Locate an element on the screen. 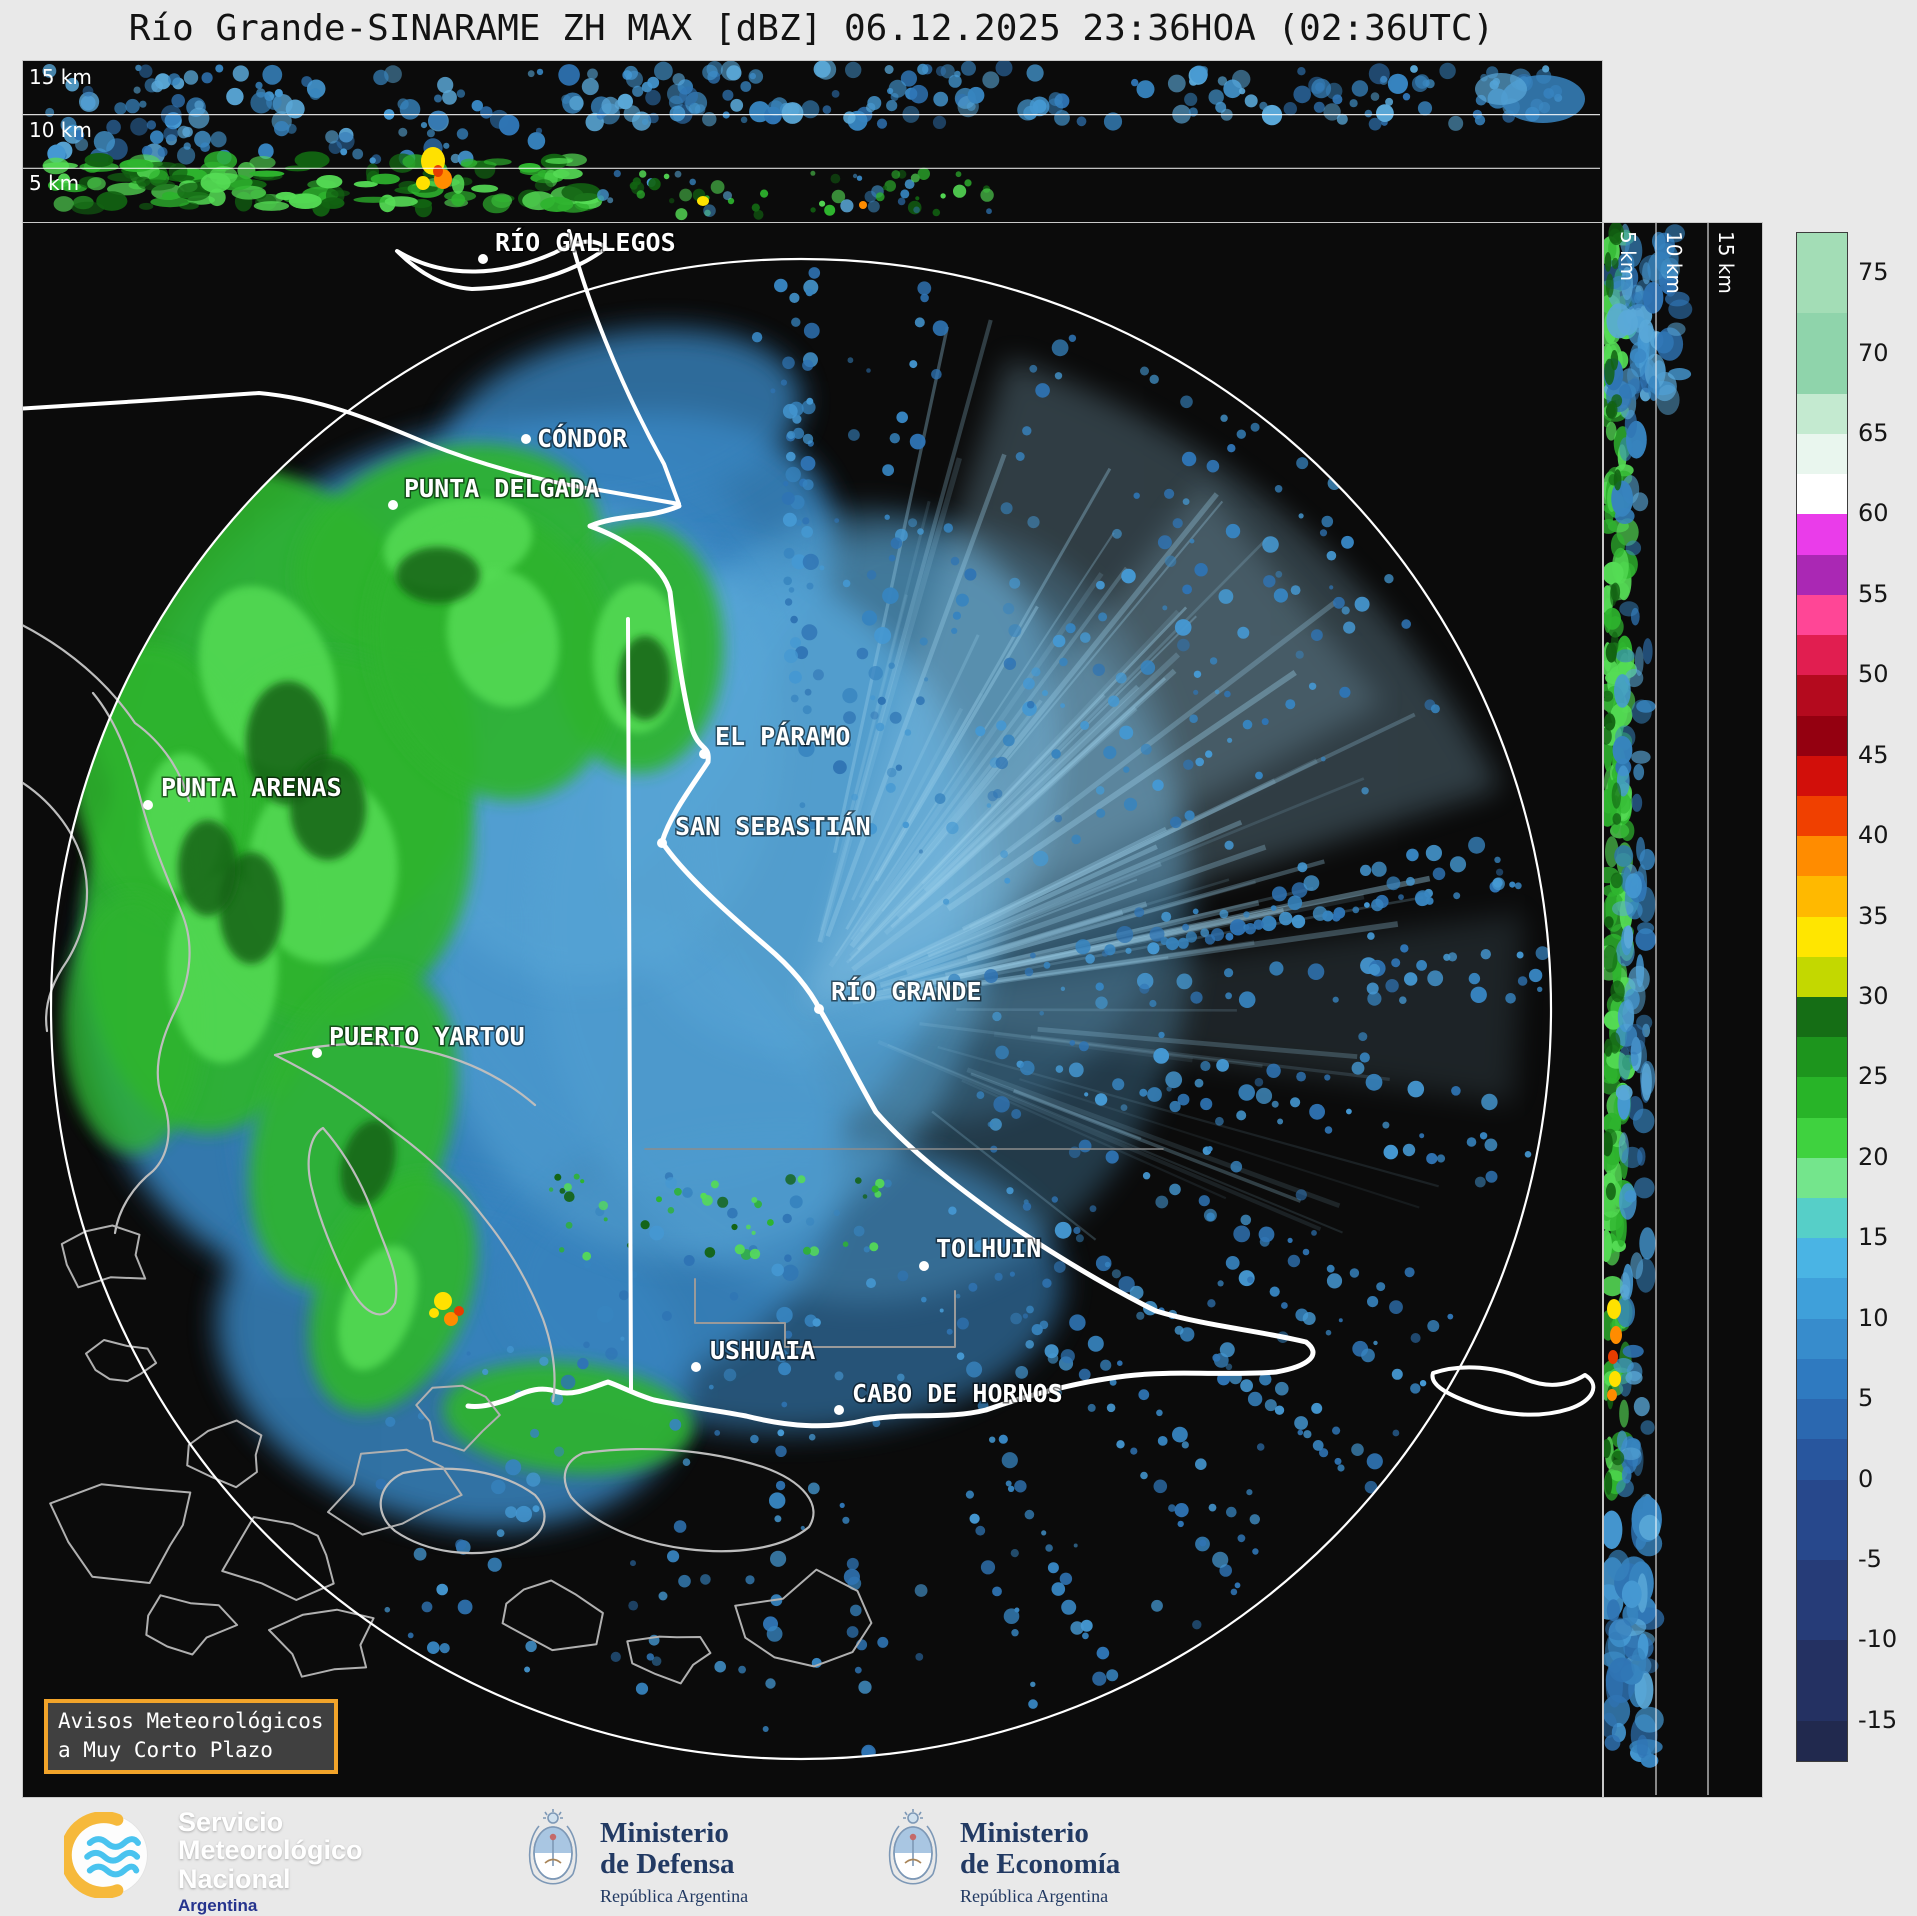  height-label-5km: 5 km is located at coordinates (54, 183).